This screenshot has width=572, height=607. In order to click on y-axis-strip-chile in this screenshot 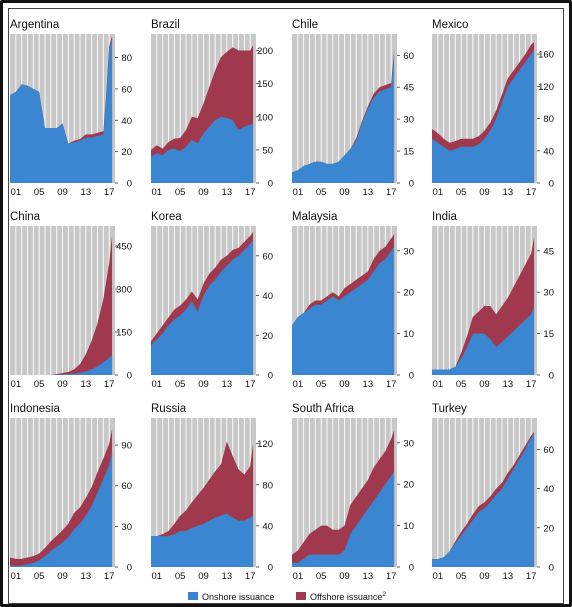, I will do `click(409, 108)`.